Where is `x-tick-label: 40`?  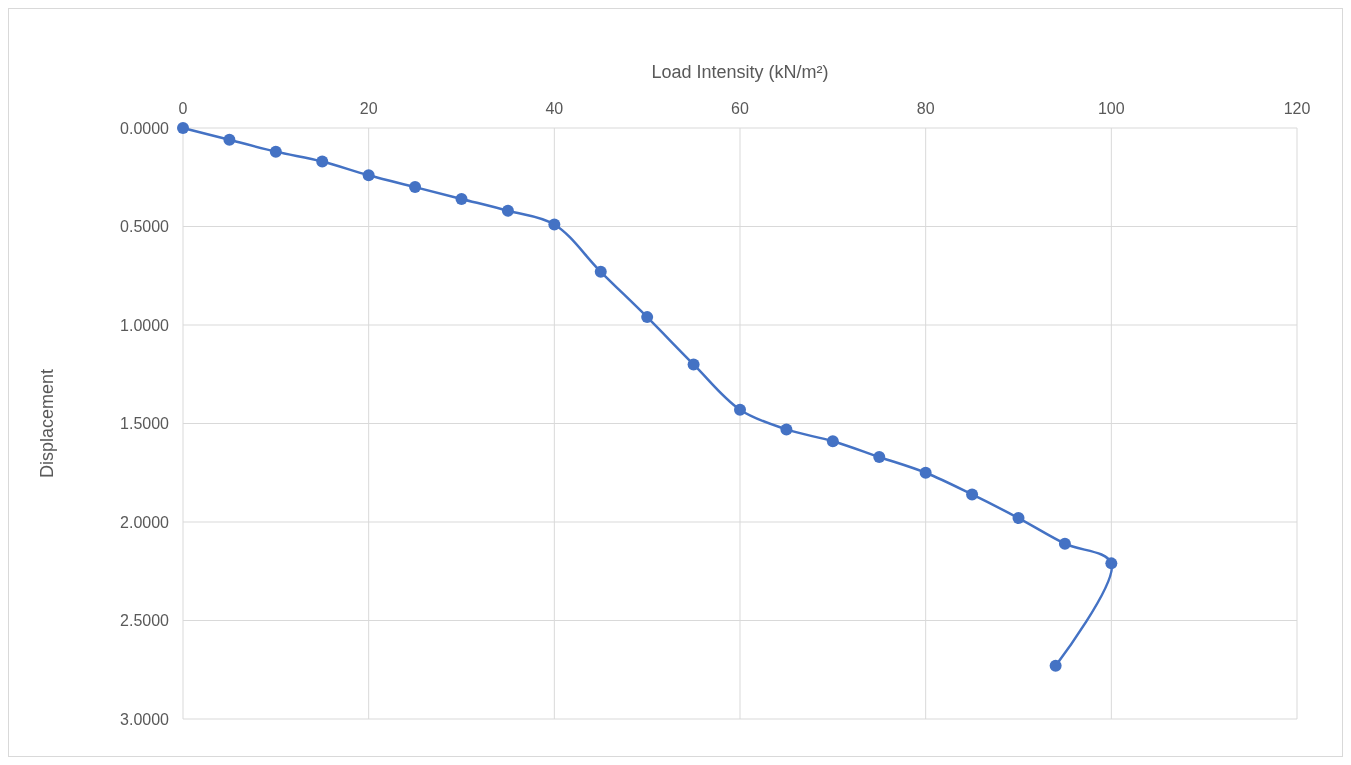
x-tick-label: 40 is located at coordinates (554, 108).